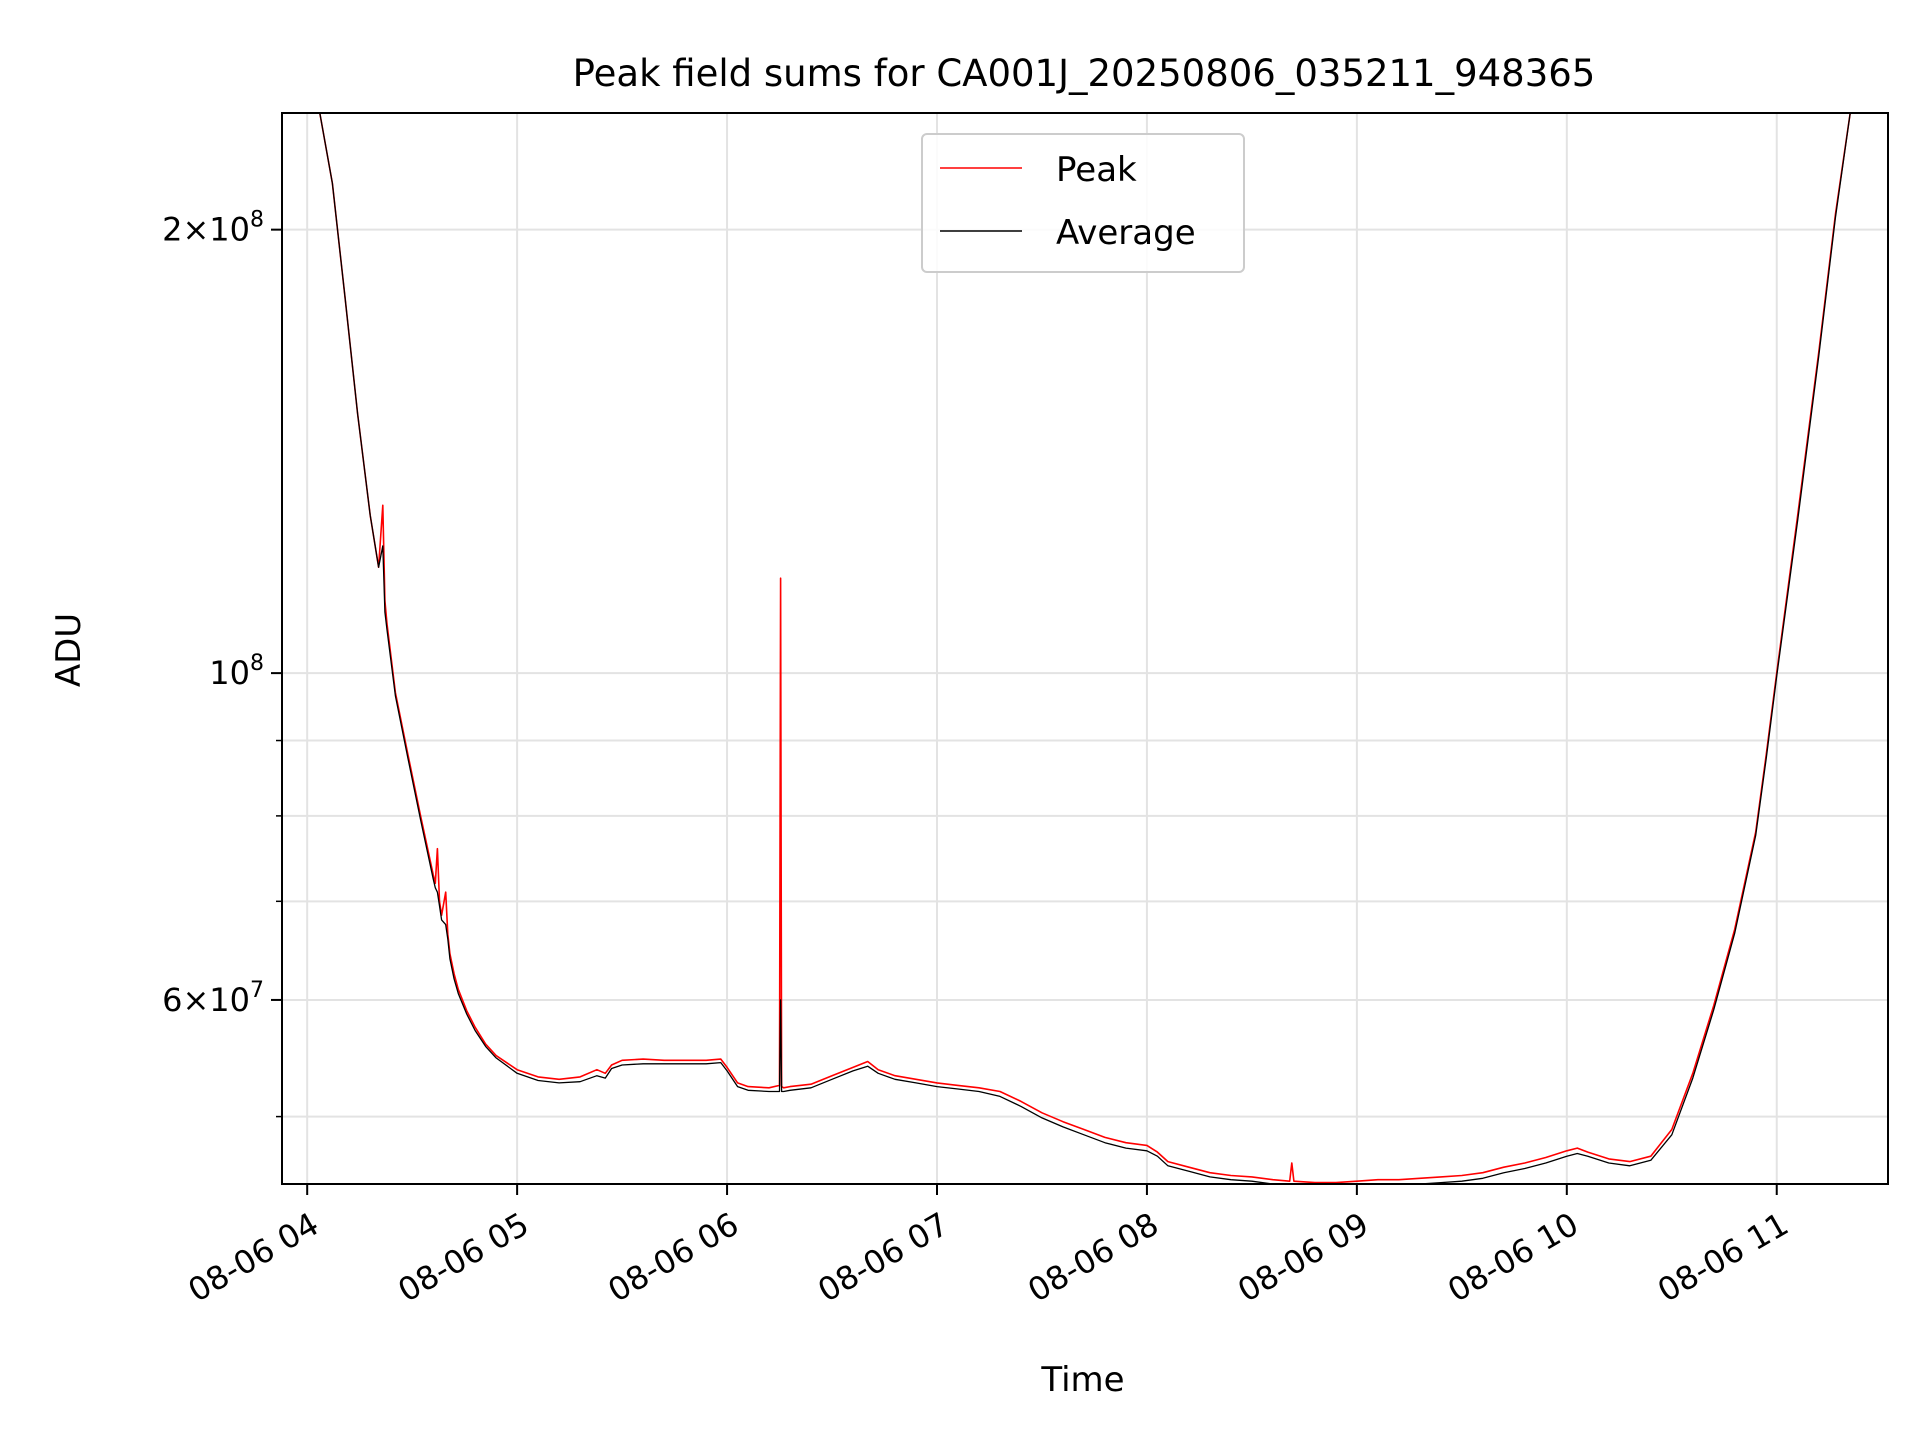 This screenshot has width=1920, height=1440. What do you see at coordinates (673, 1257) in the screenshot?
I see `x-tick-label: 08-06 06` at bounding box center [673, 1257].